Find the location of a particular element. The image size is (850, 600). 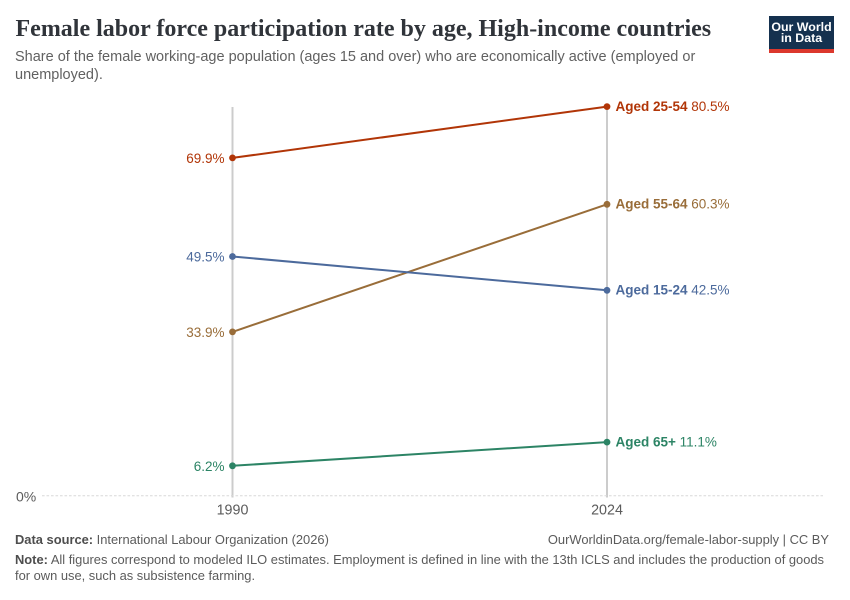

svg-text: 6.2% is located at coordinates (209, 466).